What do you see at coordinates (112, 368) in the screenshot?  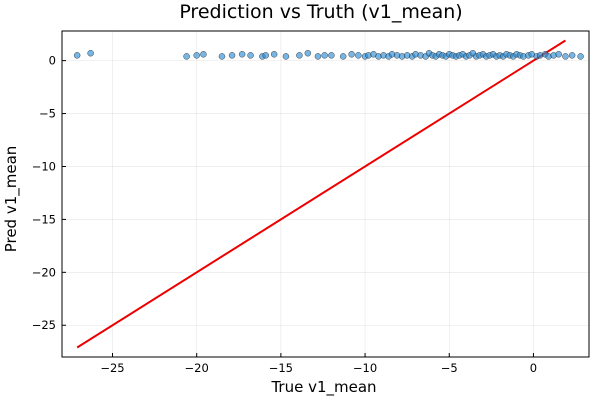 I see `x-tick-label: −25` at bounding box center [112, 368].